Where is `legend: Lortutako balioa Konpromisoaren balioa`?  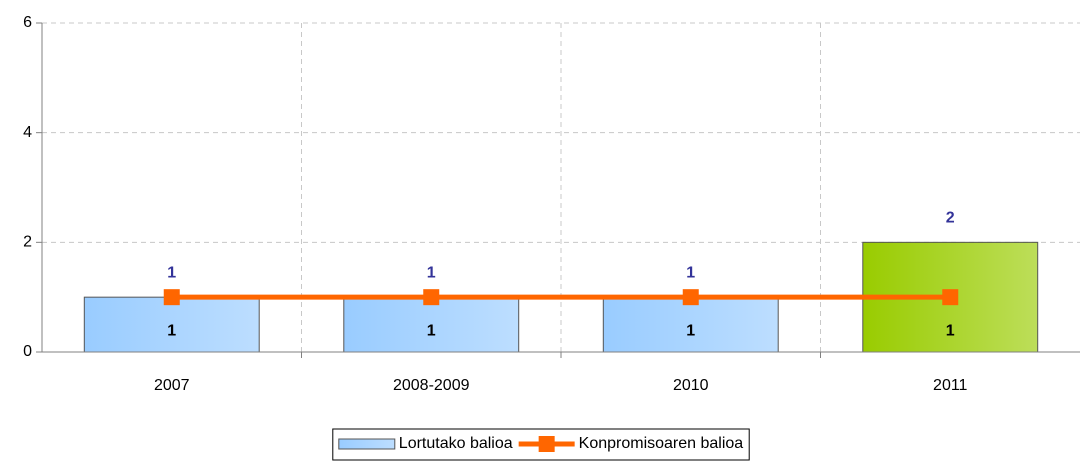
legend: Lortutako balioa Konpromisoaren balioa is located at coordinates (541, 444).